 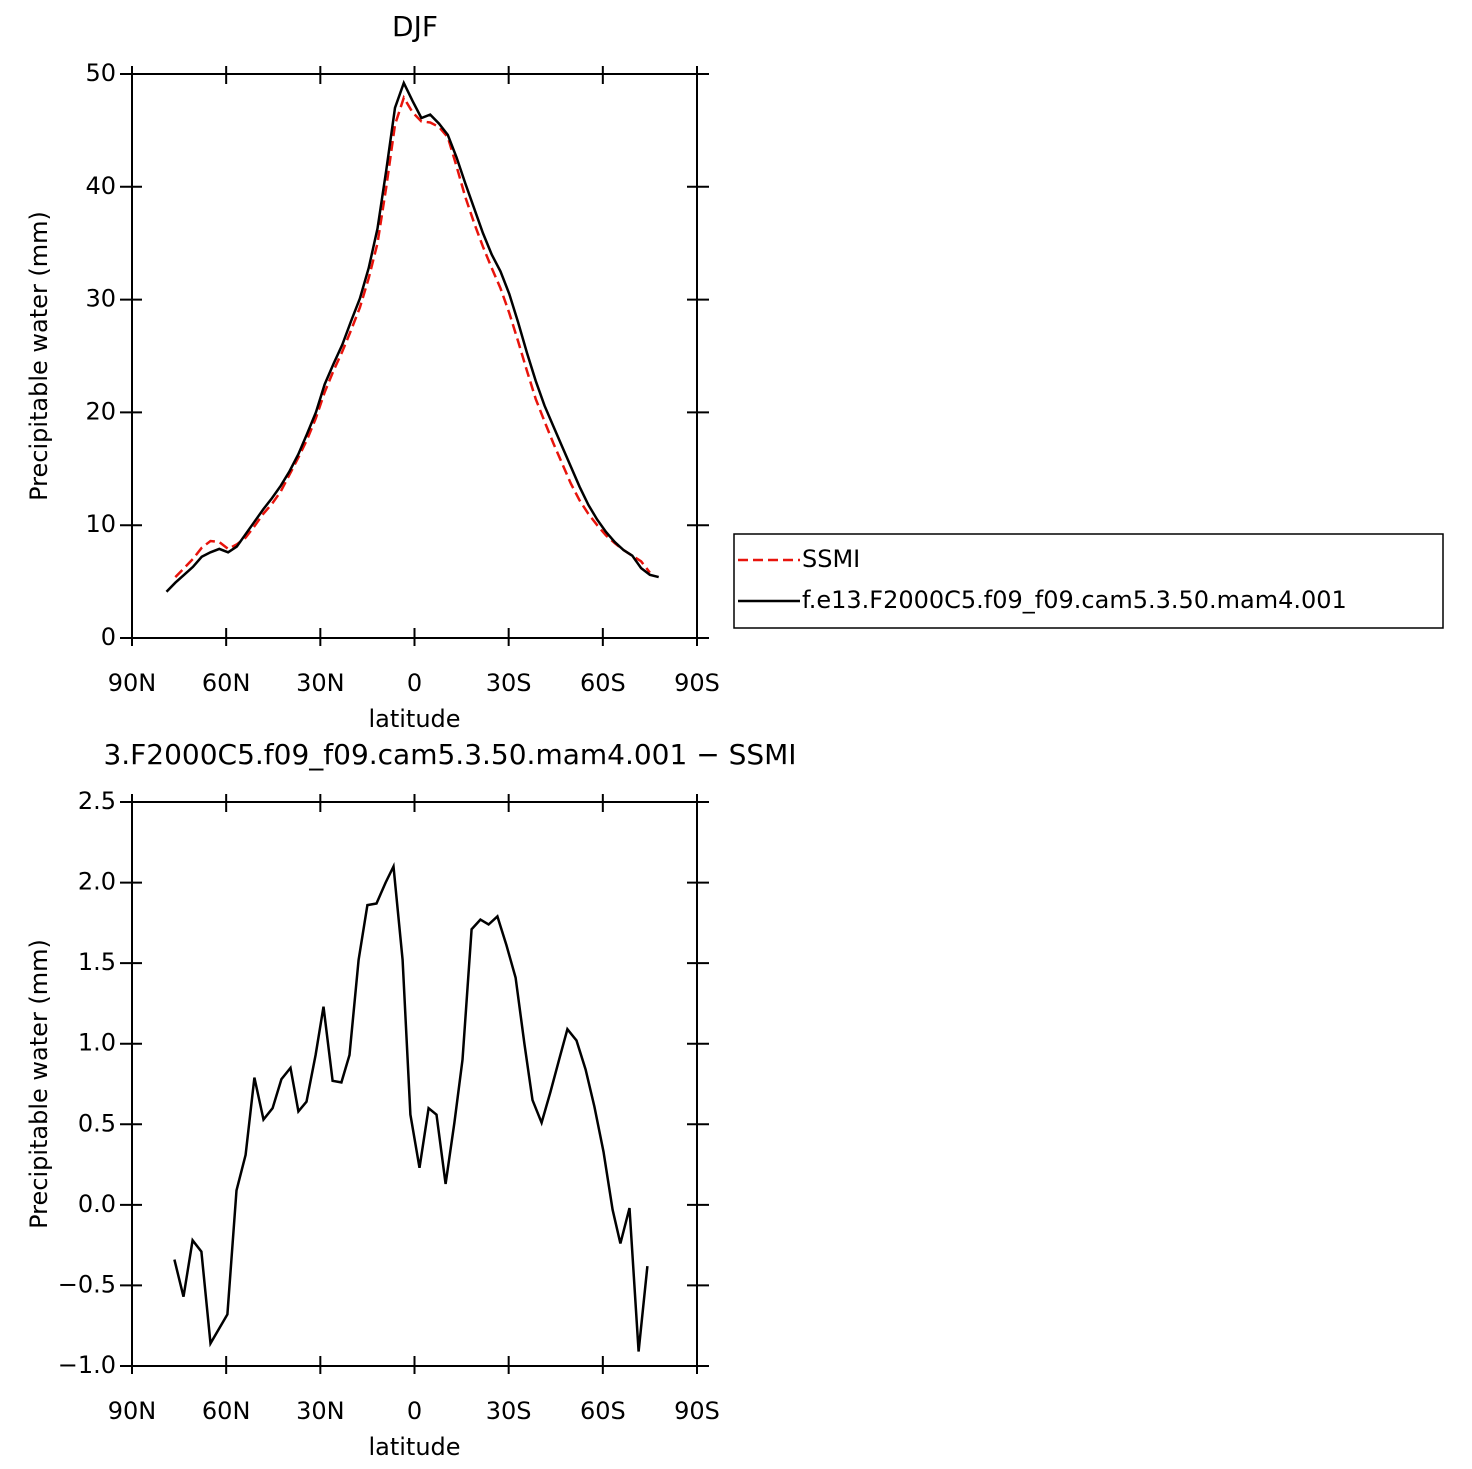 I want to click on legend-label: f.e13.F2000C5.f09_f09.cam5.3.50.mam4.001, so click(x=1074, y=600).